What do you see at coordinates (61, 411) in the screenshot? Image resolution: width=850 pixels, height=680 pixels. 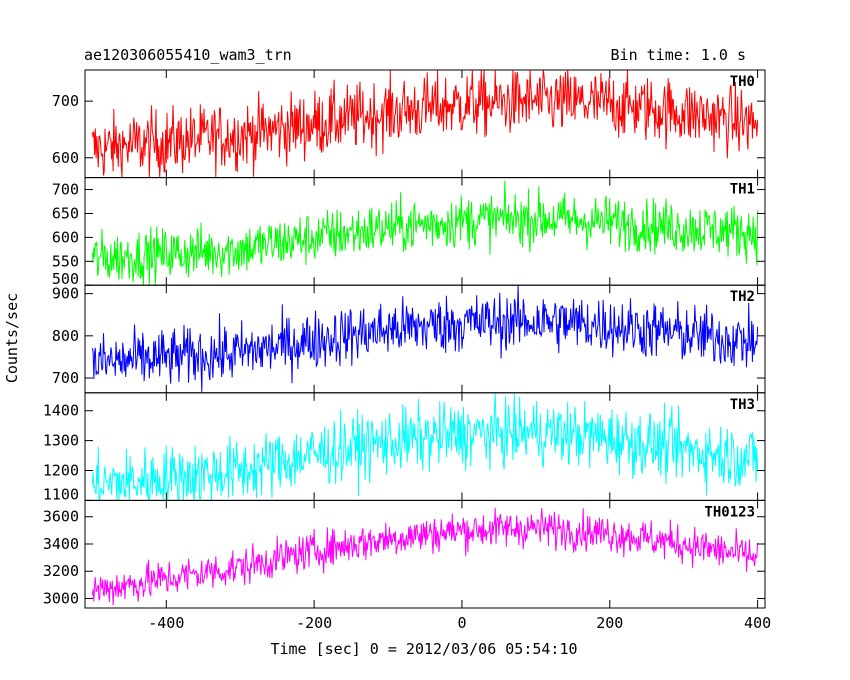 I see `y-tick-label: 1400` at bounding box center [61, 411].